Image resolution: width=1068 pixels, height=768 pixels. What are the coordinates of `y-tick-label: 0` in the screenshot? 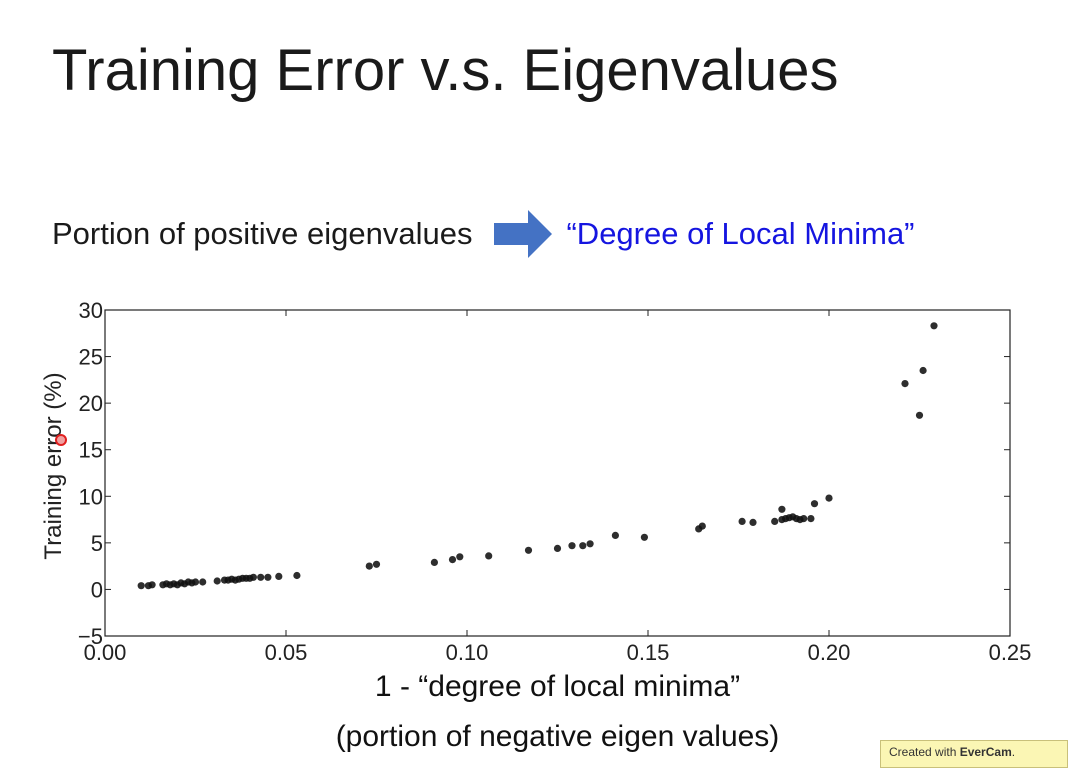 It's located at (97, 589).